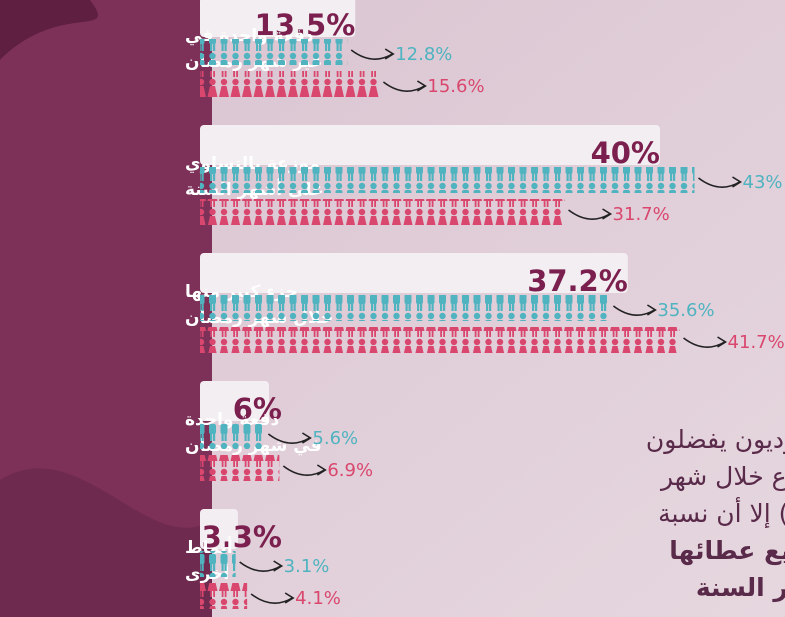 This screenshot has width=785, height=617. Describe the element at coordinates (423, 54) in the screenshot. I see `series-label: 12.8%` at that location.